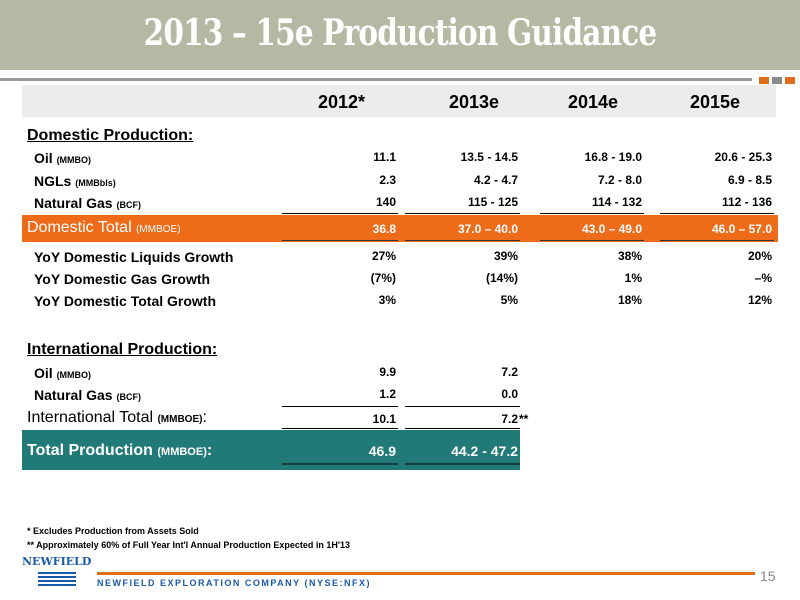 The height and width of the screenshot is (600, 800). What do you see at coordinates (387, 300) in the screenshot?
I see `cell: 3%` at bounding box center [387, 300].